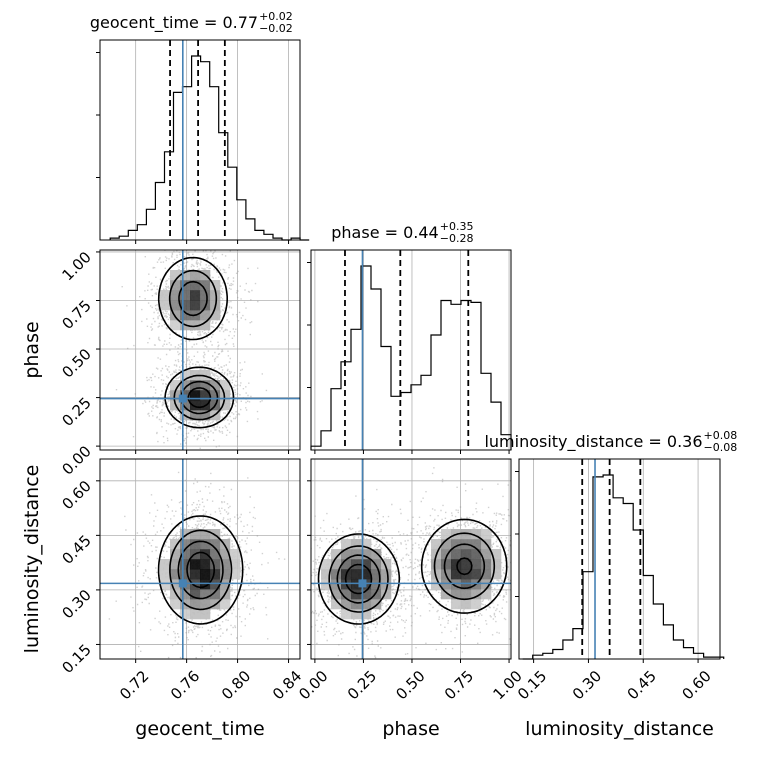 This screenshot has width=760, height=760. I want to click on ytick-label-luminosity_distance-3: 0.60, so click(76, 495).